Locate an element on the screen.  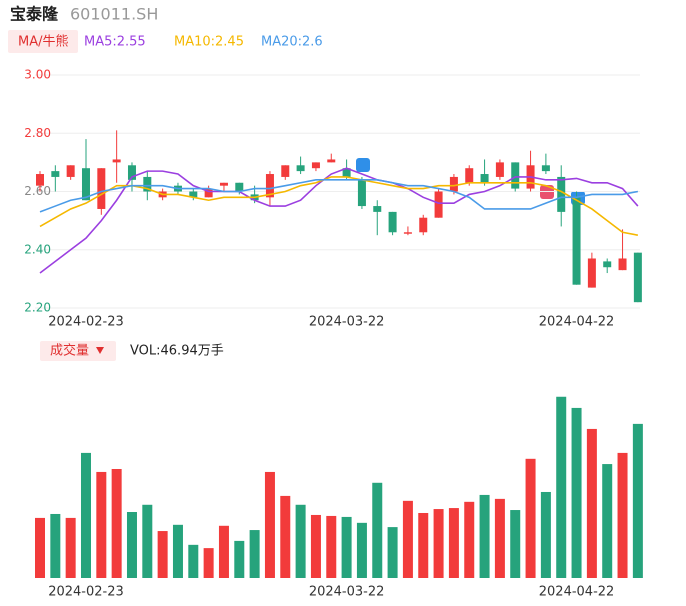
legend-entry: MA10:2.45 is located at coordinates (209, 42).